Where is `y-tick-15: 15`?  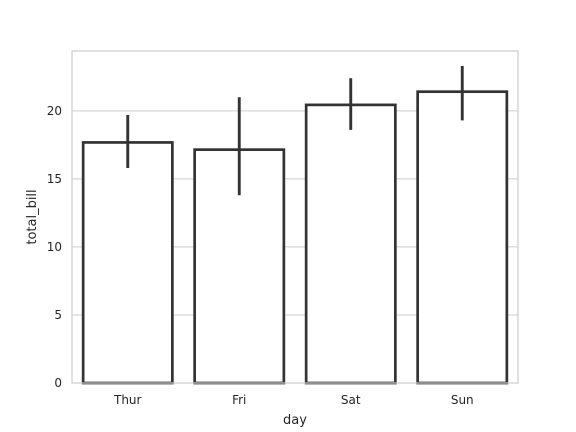 y-tick-15: 15 is located at coordinates (54, 179).